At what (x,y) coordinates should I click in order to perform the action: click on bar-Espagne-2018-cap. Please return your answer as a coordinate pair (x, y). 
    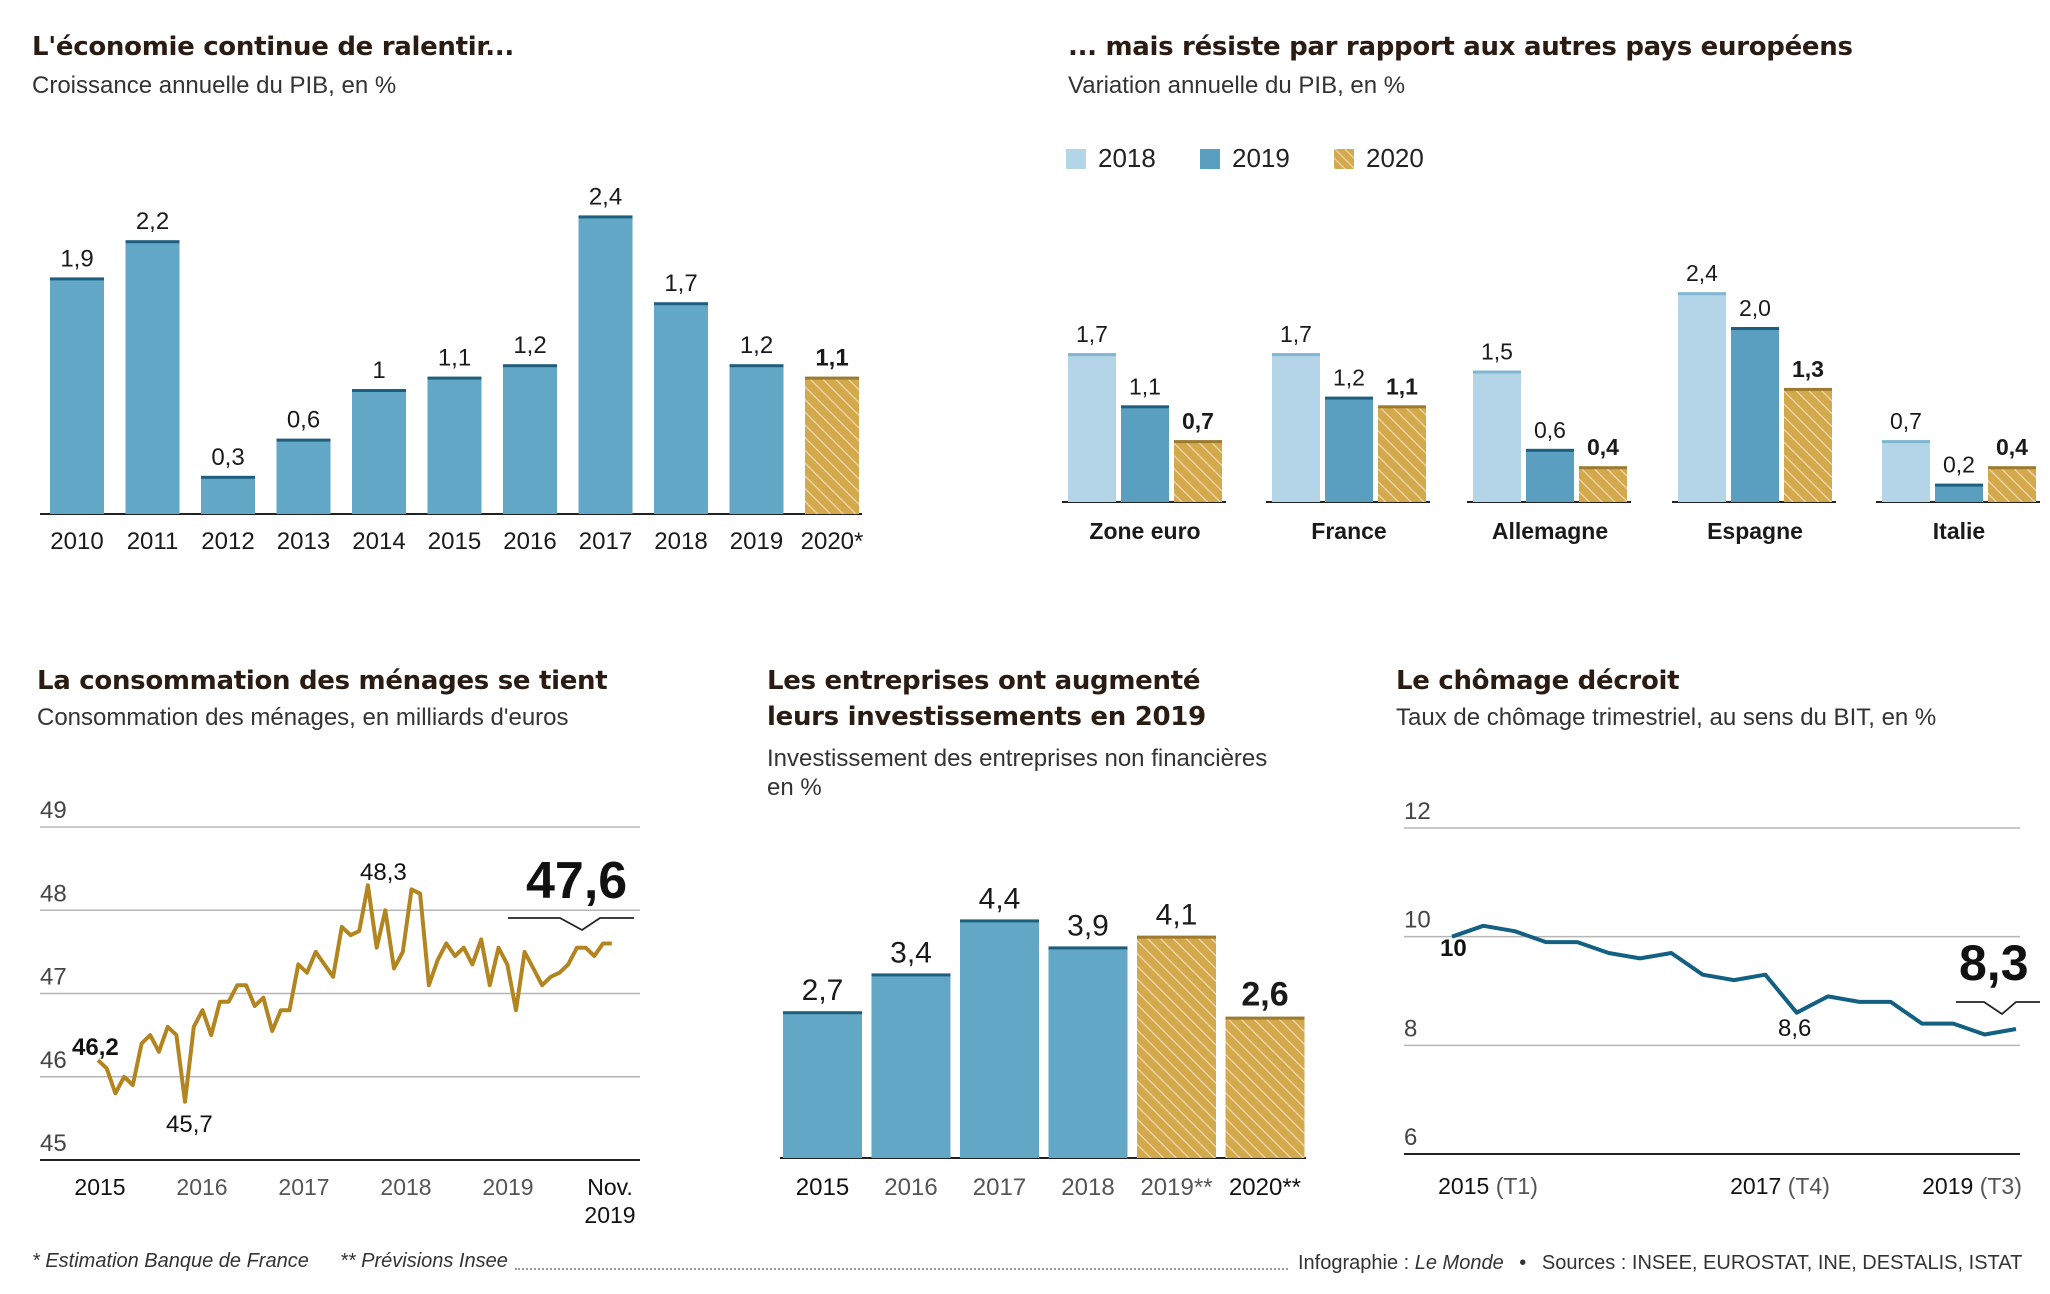
    Looking at the image, I should click on (1702, 294).